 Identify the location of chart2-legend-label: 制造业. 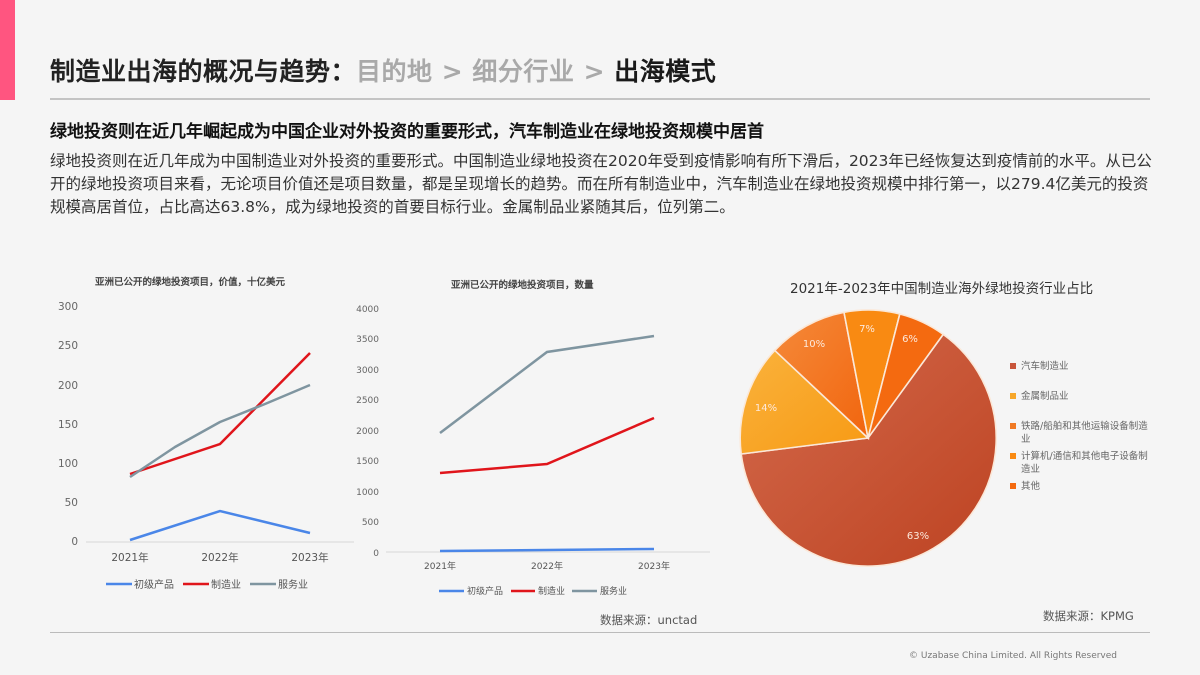
(551, 591).